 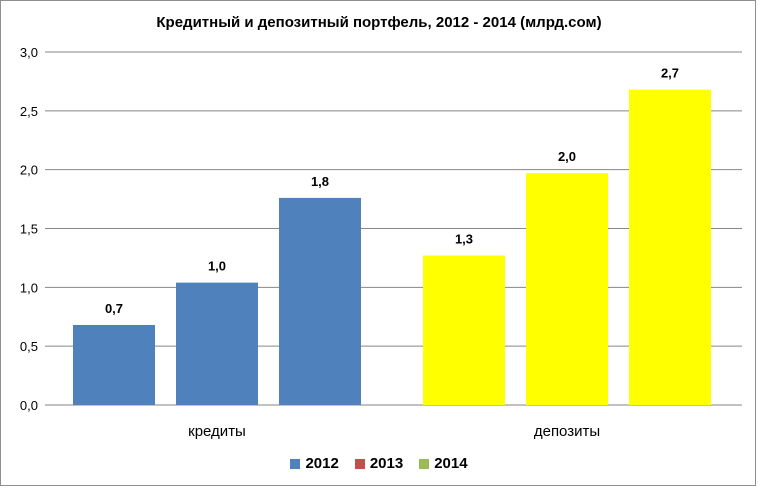 What do you see at coordinates (320, 181) in the screenshot?
I see `data-label: 1,8` at bounding box center [320, 181].